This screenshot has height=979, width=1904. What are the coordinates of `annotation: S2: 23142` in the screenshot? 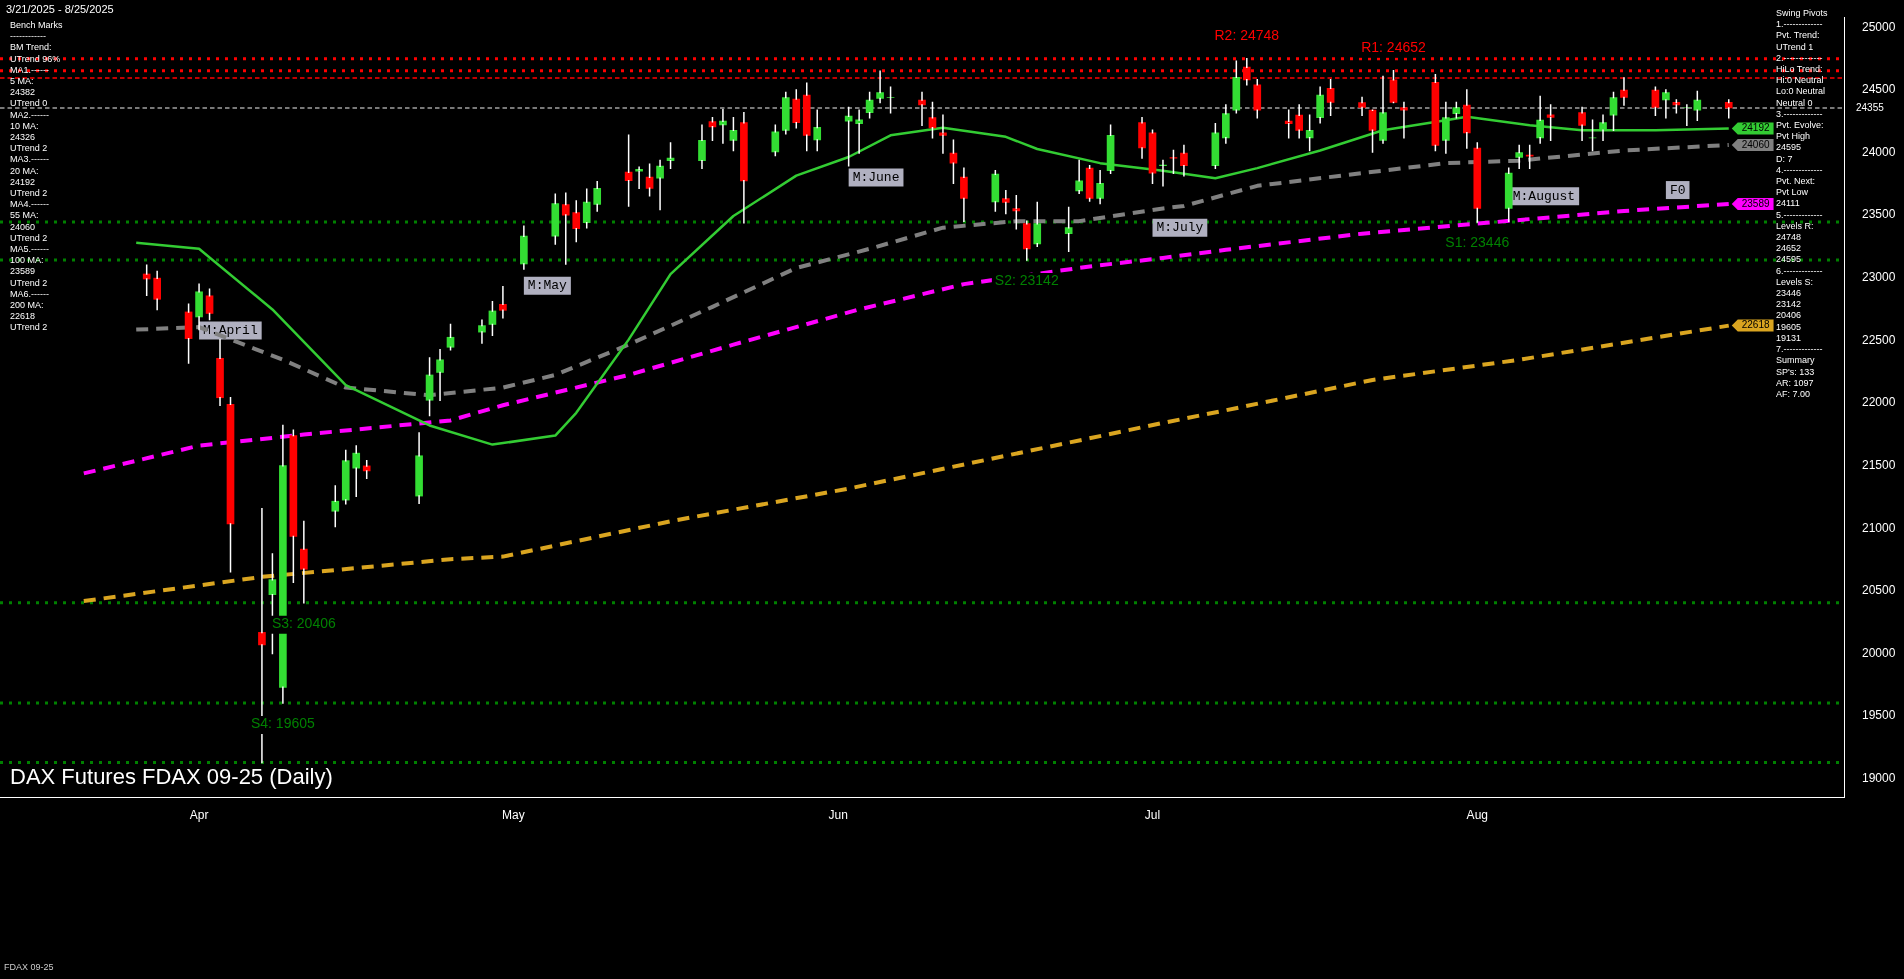 It's located at (1026, 279).